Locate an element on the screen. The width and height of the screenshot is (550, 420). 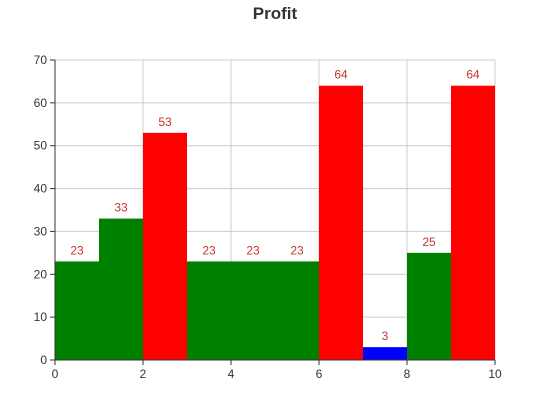
bar-data-label: 33 is located at coordinates (121, 208).